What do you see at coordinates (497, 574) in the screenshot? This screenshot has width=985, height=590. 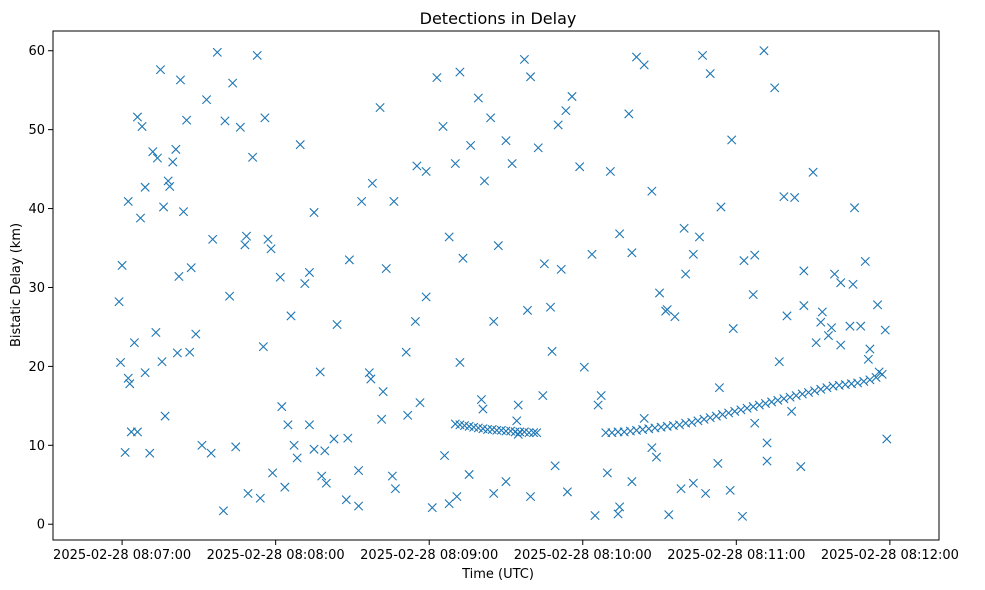 I see `x-axis-title: Time (UTC)` at bounding box center [497, 574].